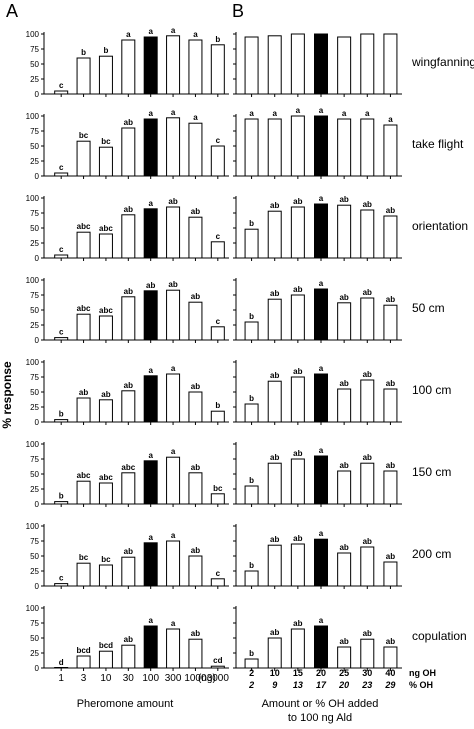  Describe the element at coordinates (431, 554) in the screenshot. I see `row-label: 200 cm` at that location.